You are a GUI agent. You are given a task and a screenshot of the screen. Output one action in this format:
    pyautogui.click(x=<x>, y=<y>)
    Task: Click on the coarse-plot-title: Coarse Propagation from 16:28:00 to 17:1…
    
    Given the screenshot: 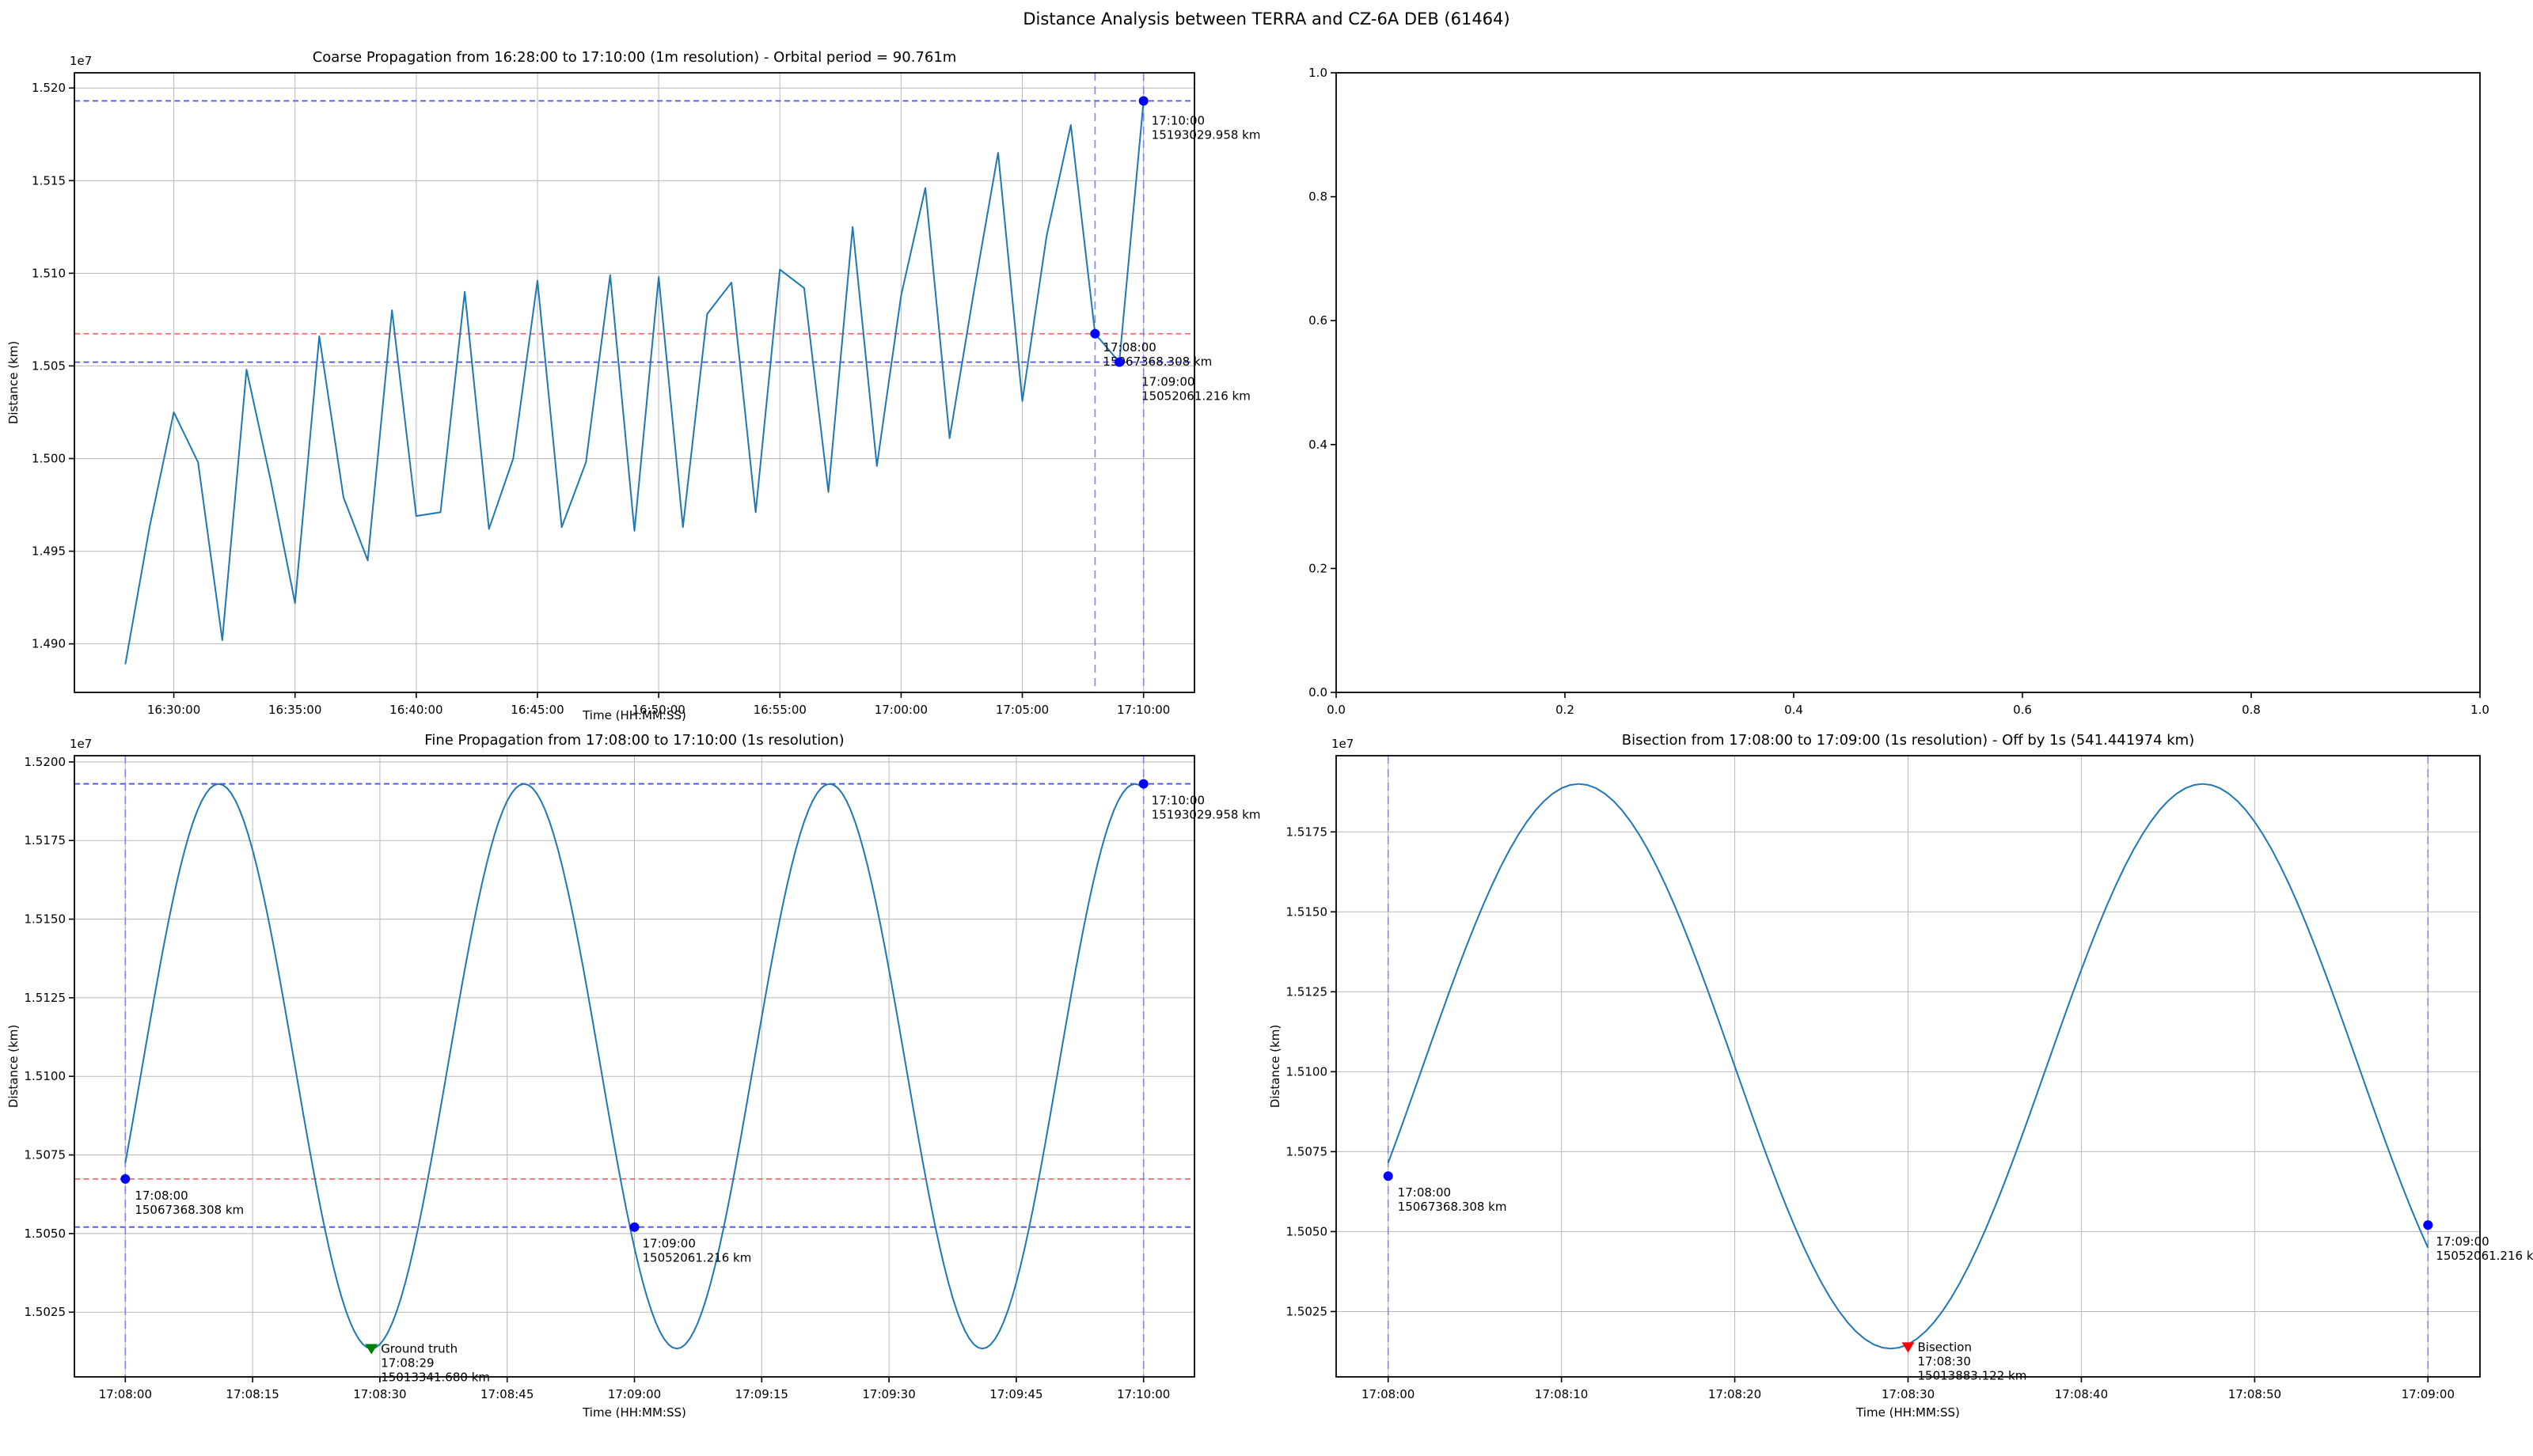 What is the action you would take?
    pyautogui.click(x=635, y=57)
    